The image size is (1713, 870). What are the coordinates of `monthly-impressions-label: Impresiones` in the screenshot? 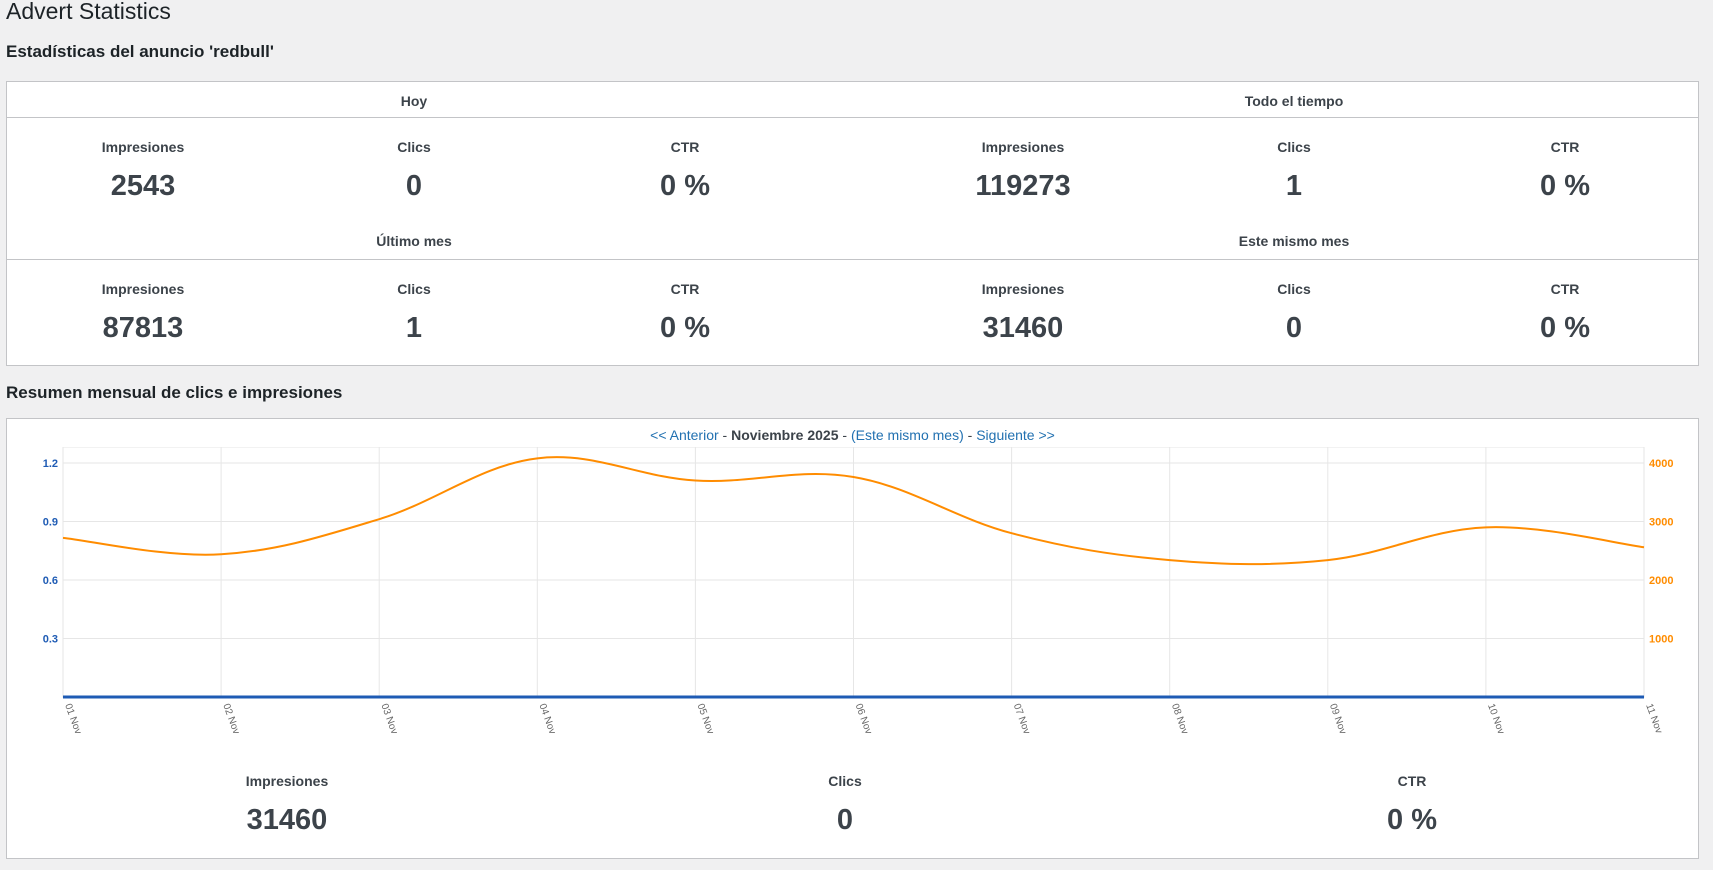 It's located at (287, 781).